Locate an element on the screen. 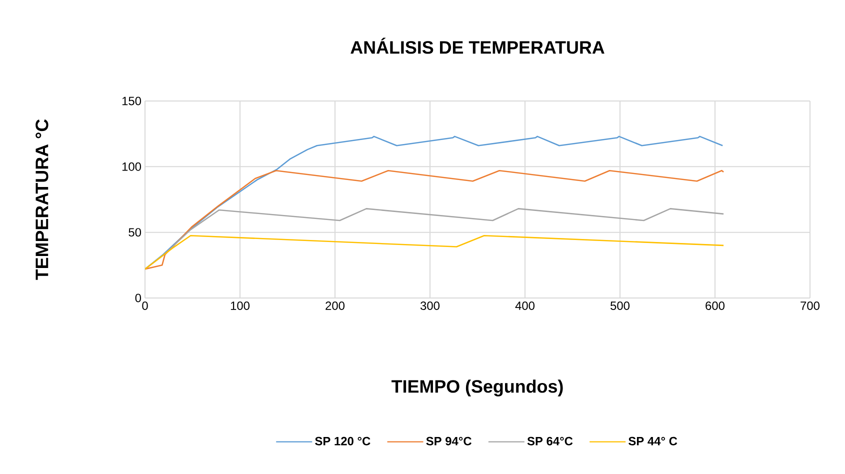 The image size is (845, 474). legend-label: SP 94°C is located at coordinates (449, 441).